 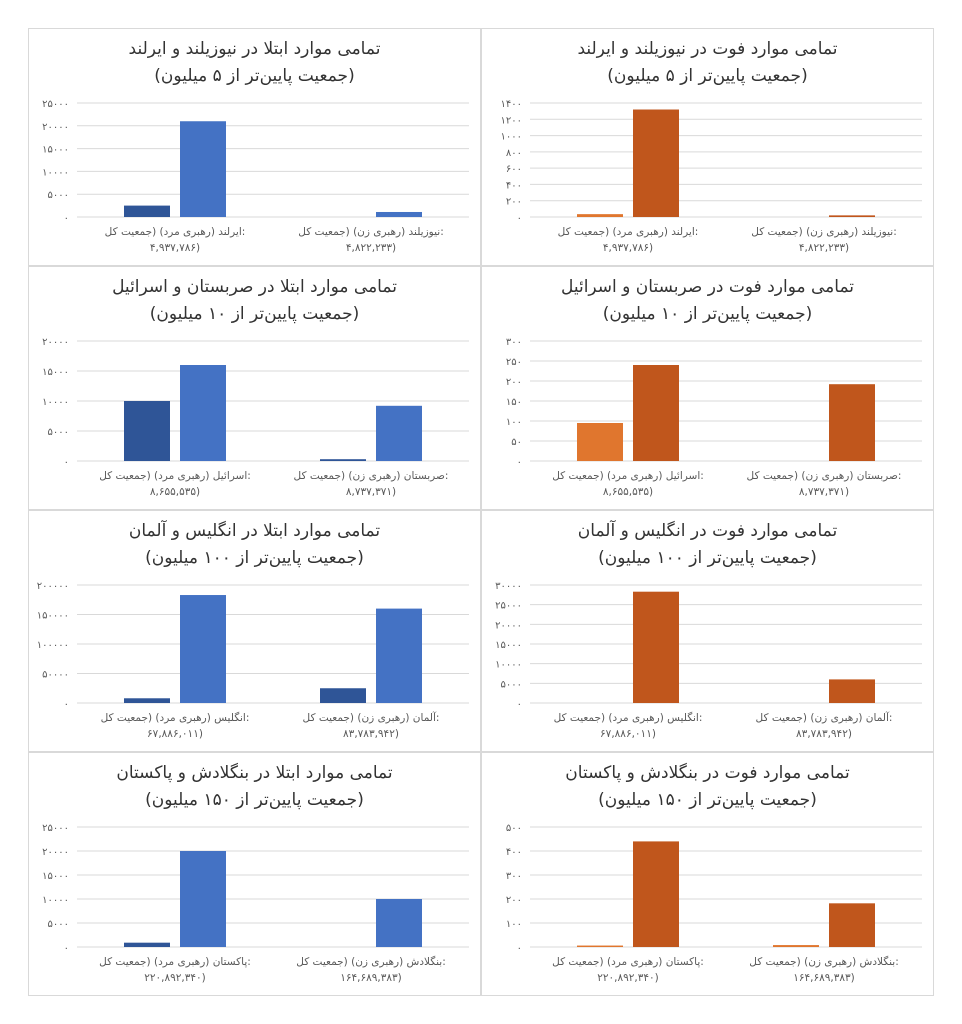 What do you see at coordinates (511, 104) in the screenshot?
I see `y-tick-label: ۱۴۰۰` at bounding box center [511, 104].